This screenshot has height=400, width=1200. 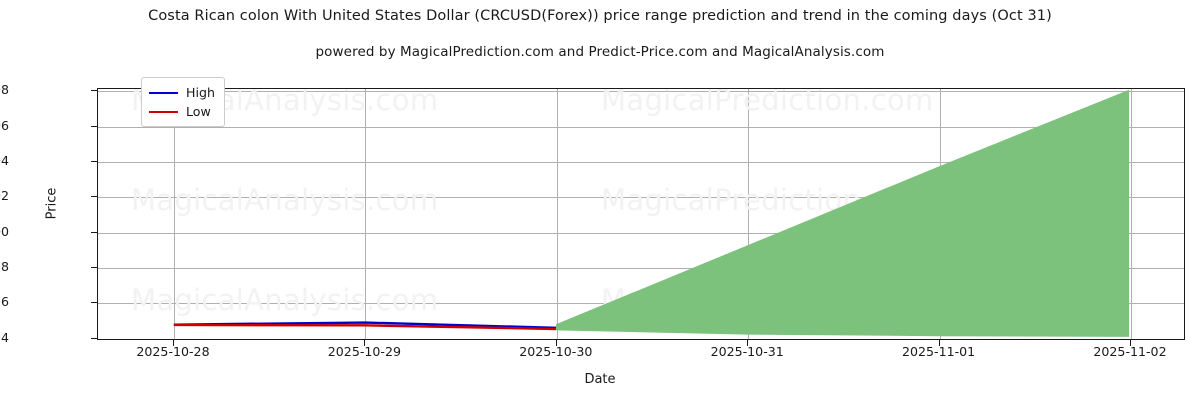 What do you see at coordinates (938, 351) in the screenshot?
I see `x-tick-label: 2025-11-01` at bounding box center [938, 351].